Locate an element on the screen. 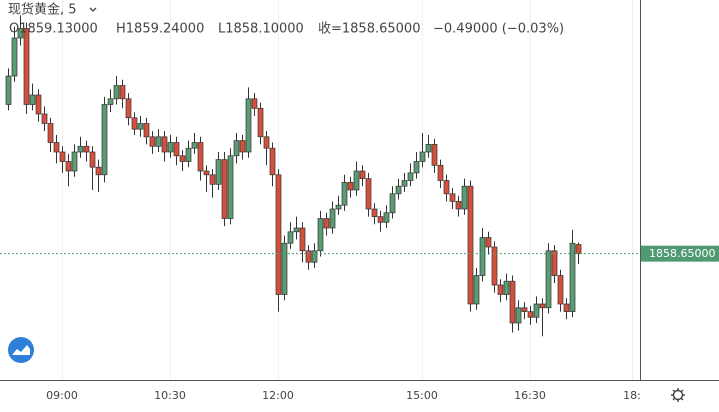 Image resolution: width=719 pixels, height=412 pixels. x-tick-label: 18: is located at coordinates (632, 395).